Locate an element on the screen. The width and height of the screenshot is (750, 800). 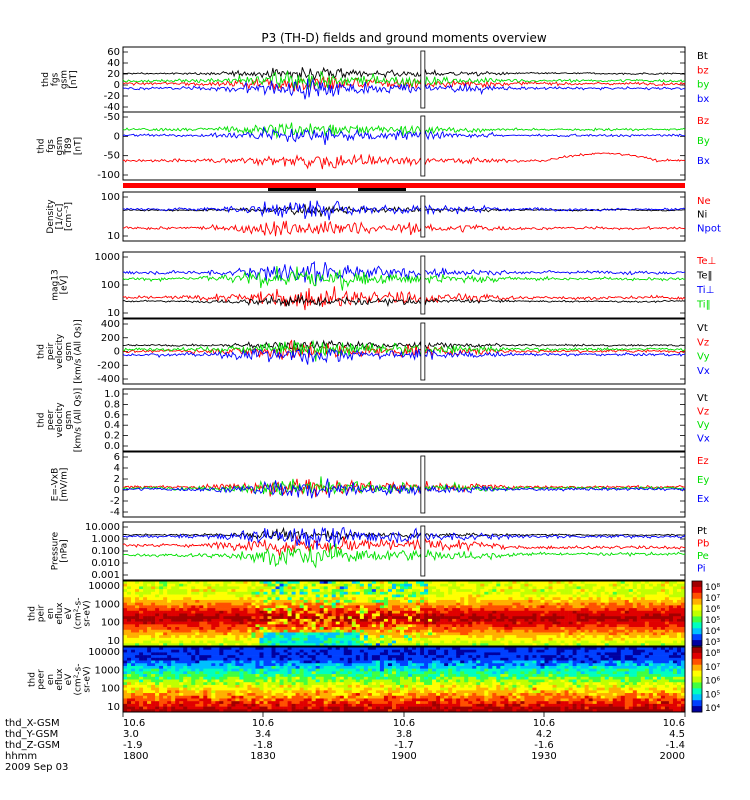
y-axis-label: fgs is located at coordinates (51, 146).